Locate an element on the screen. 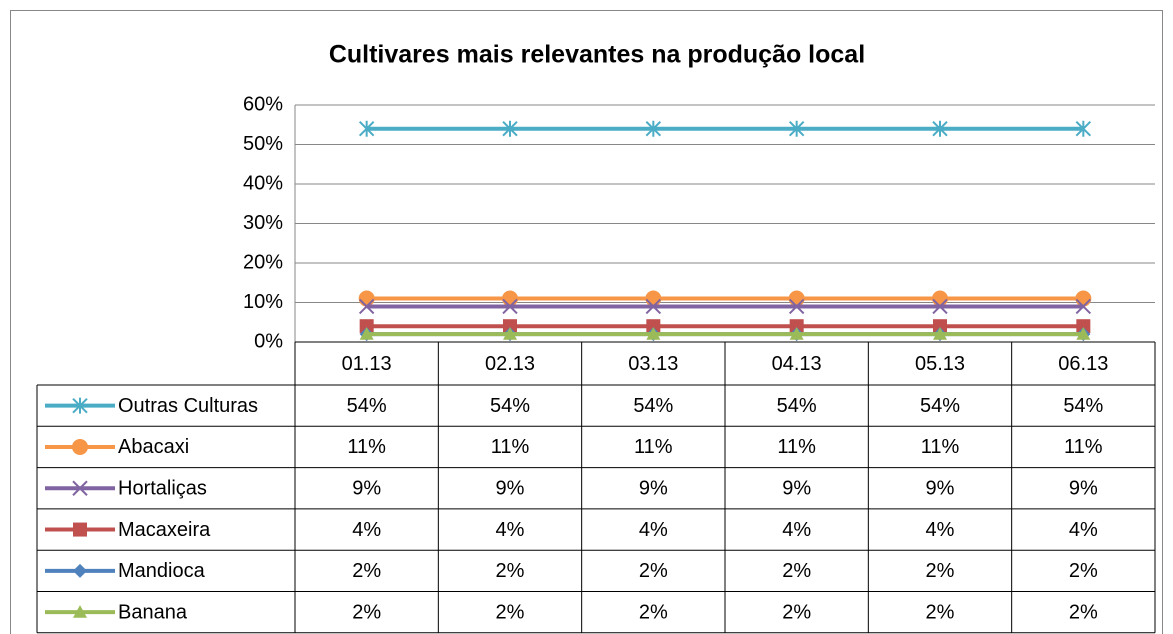 The width and height of the screenshot is (1173, 634). x-tick-label: 05.13 is located at coordinates (940, 364).